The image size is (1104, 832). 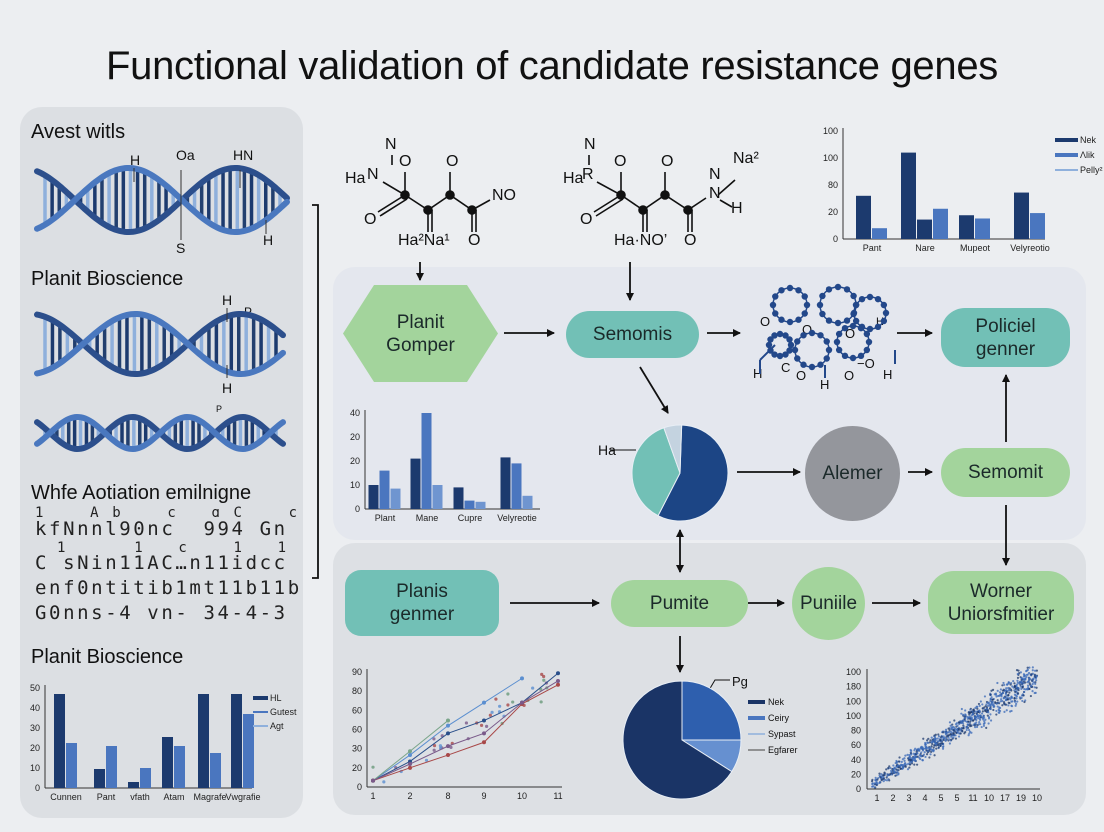 What do you see at coordinates (827, 330) in the screenshot?
I see `molecule-cluster` at bounding box center [827, 330].